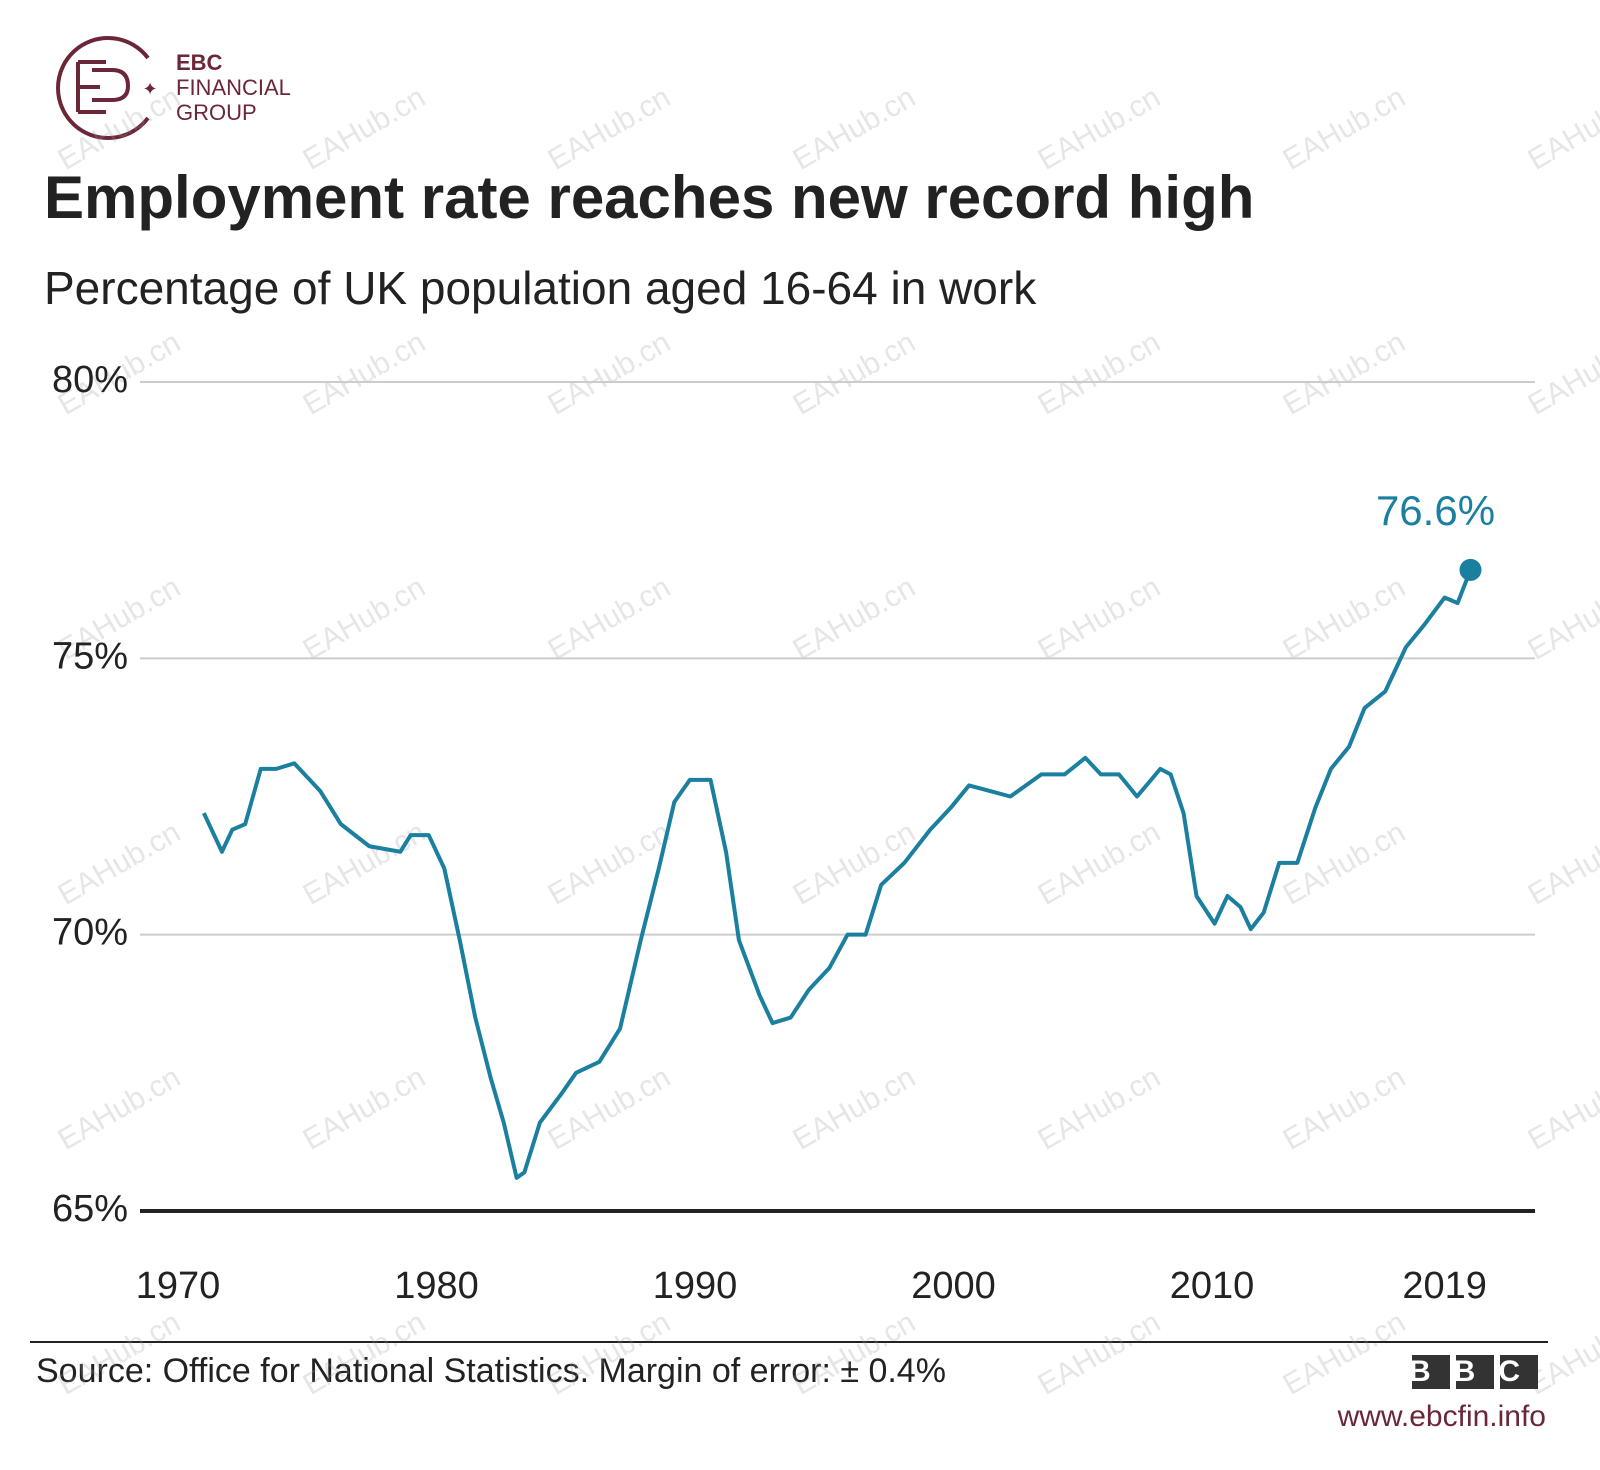  What do you see at coordinates (216, 112) in the screenshot?
I see `logo-text: GROUP` at bounding box center [216, 112].